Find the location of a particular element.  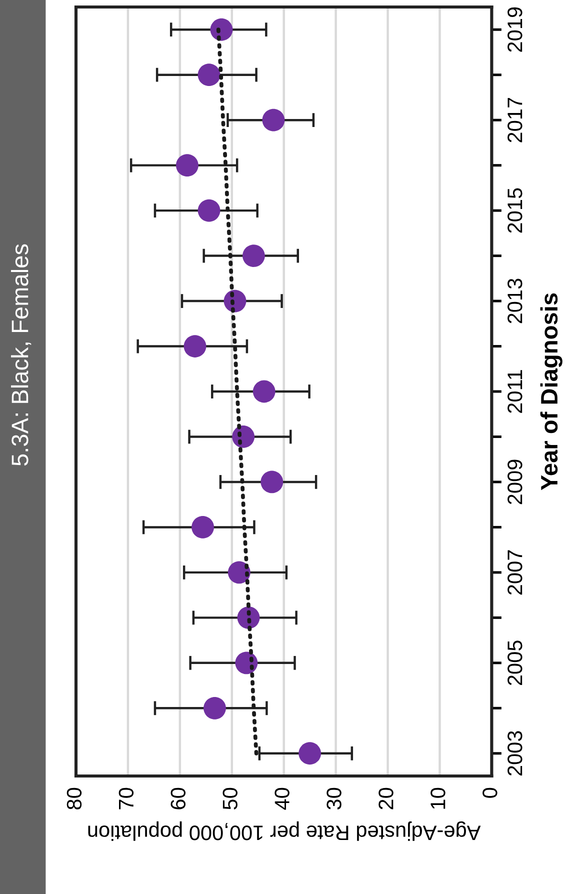

y-tick-label: 2005 is located at coordinates (515, 663).